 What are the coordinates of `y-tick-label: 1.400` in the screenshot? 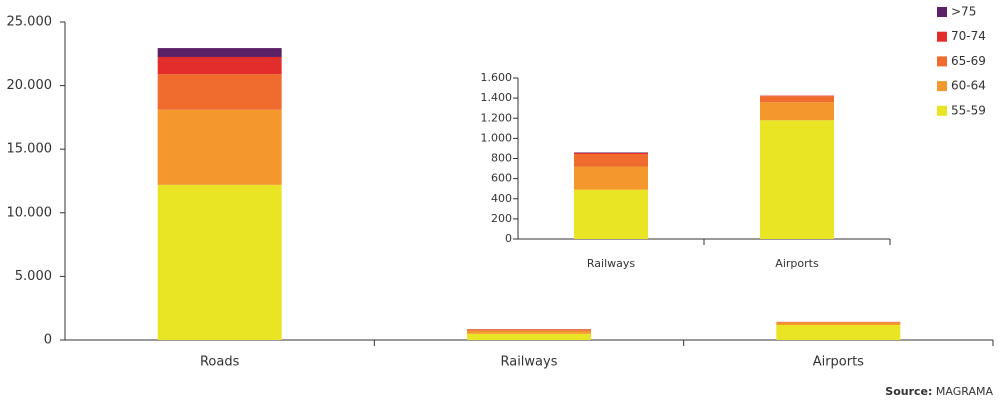 It's located at (497, 97).